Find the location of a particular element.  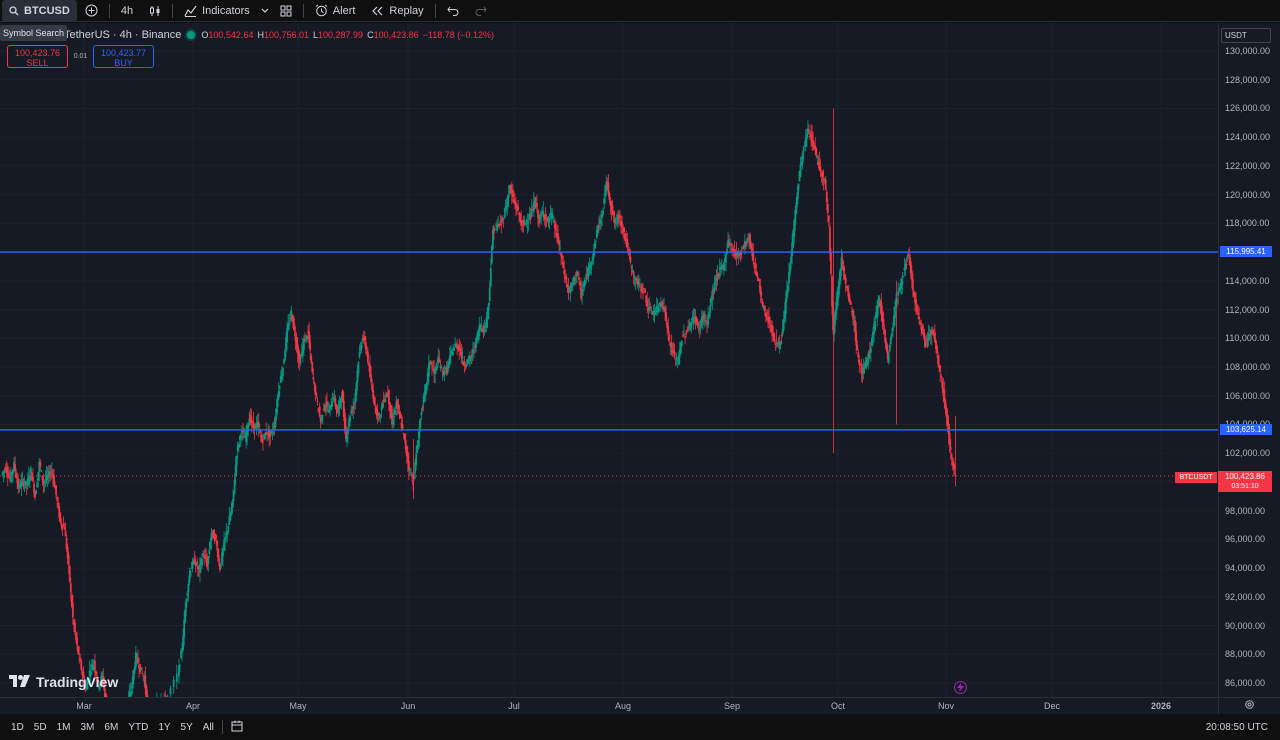

range-5y: 5Y is located at coordinates (186, 727).